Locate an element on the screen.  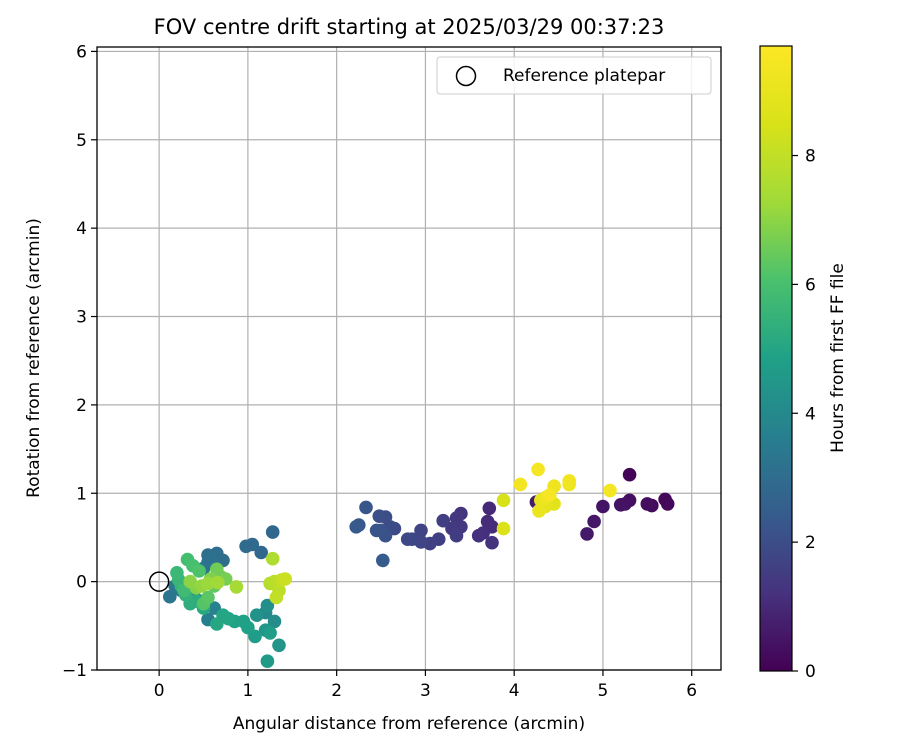
x-tick-label: 0 is located at coordinates (159, 691).